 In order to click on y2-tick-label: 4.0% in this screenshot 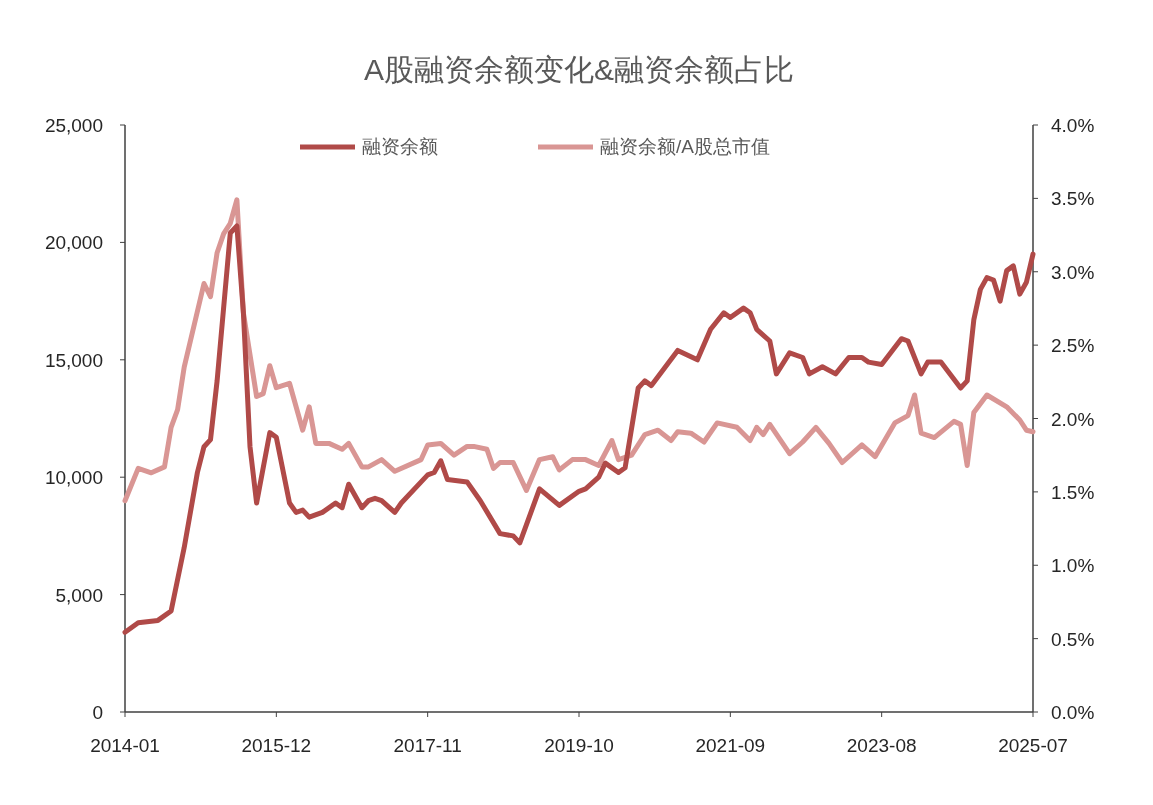, I will do `click(1073, 125)`.